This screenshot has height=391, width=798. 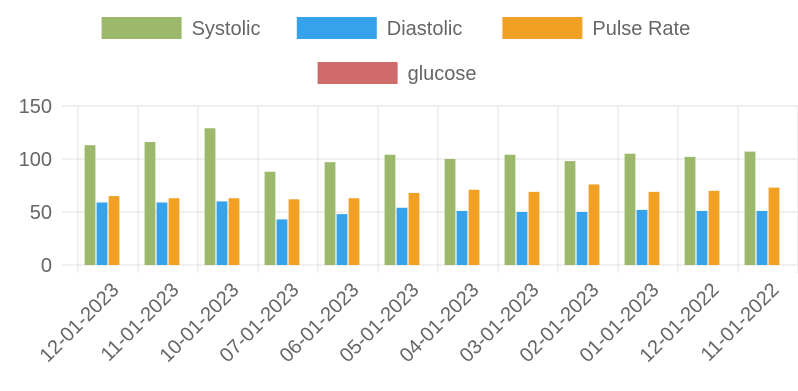 What do you see at coordinates (226, 29) in the screenshot?
I see `legend-label: Systolic` at bounding box center [226, 29].